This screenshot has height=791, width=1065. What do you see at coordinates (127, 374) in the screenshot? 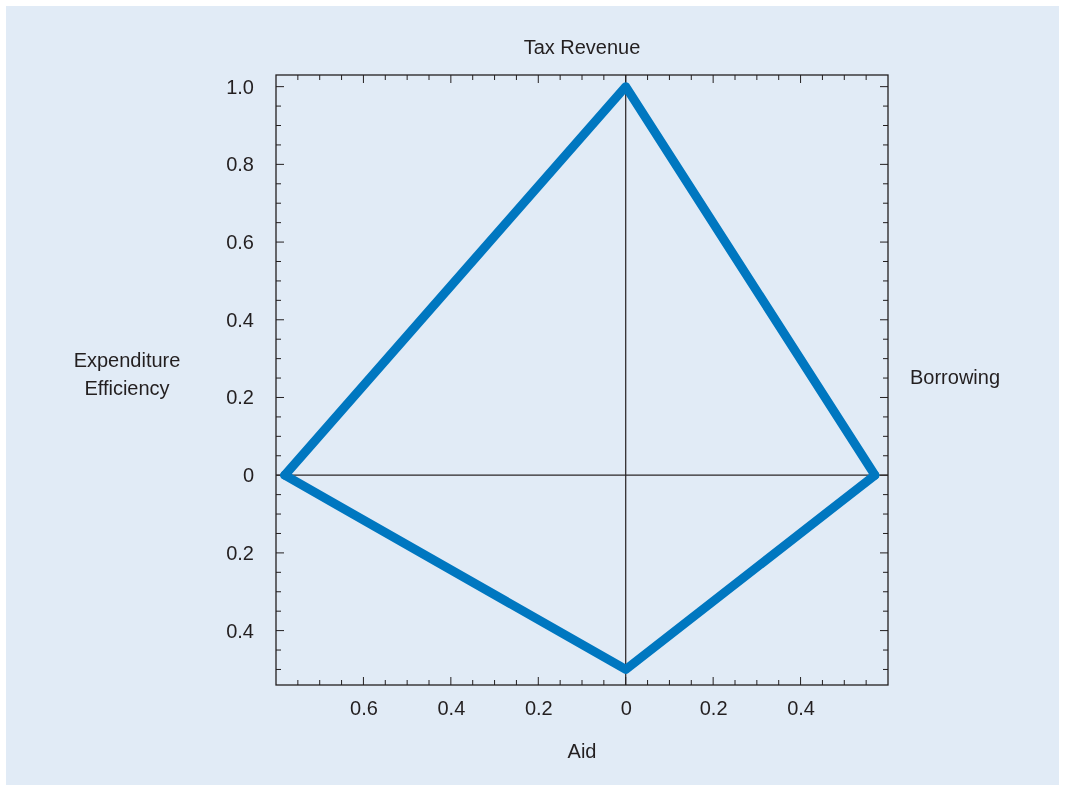
I see `y-axis-title: Expenditure Efficiency` at bounding box center [127, 374].